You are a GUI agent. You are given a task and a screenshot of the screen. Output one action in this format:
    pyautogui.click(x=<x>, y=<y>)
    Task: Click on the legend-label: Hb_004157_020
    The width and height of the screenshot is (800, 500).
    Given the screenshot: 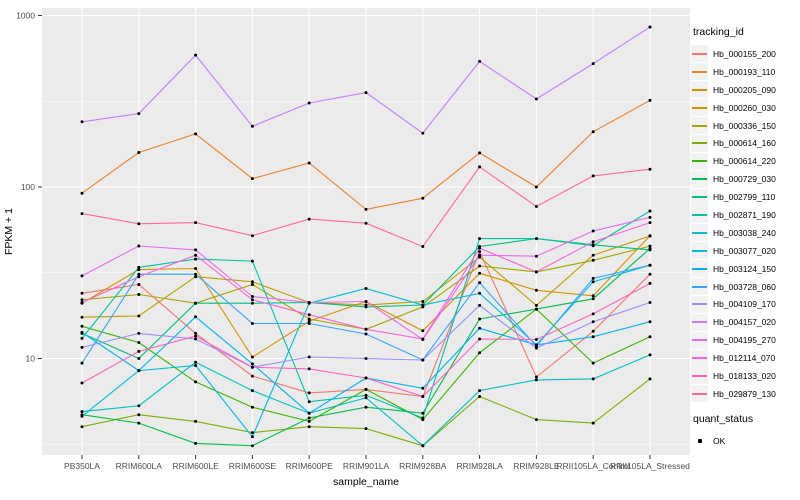 What is the action you would take?
    pyautogui.click(x=744, y=322)
    